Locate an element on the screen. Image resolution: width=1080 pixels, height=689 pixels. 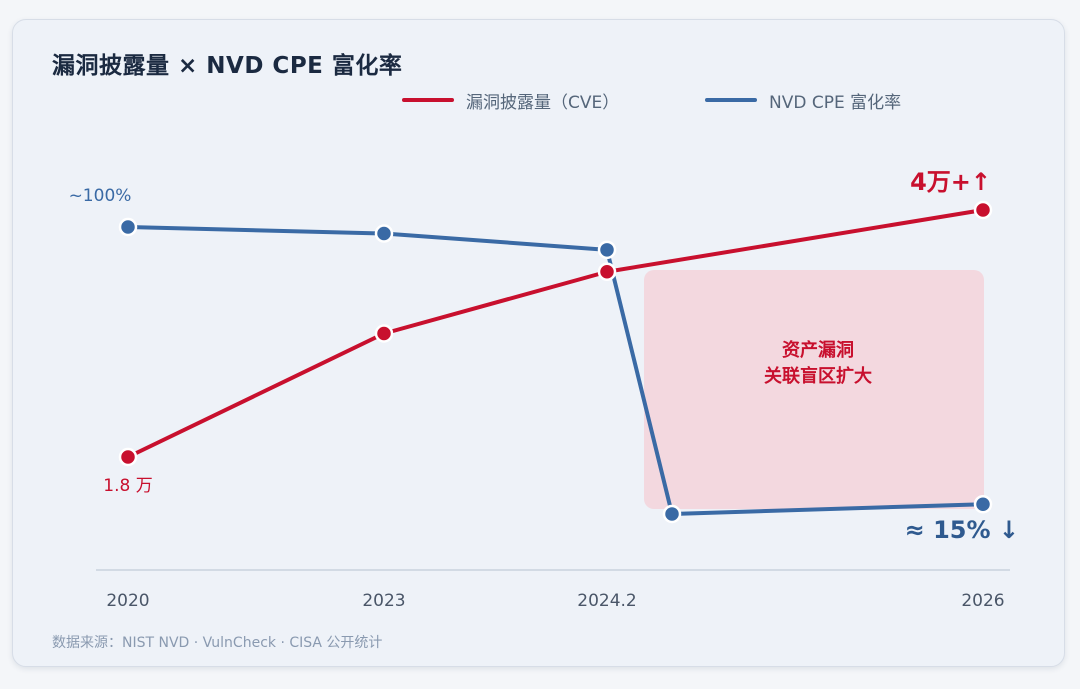
chart-title: 漏洞披露量 × NVD CPE 富化率 is located at coordinates (227, 66).